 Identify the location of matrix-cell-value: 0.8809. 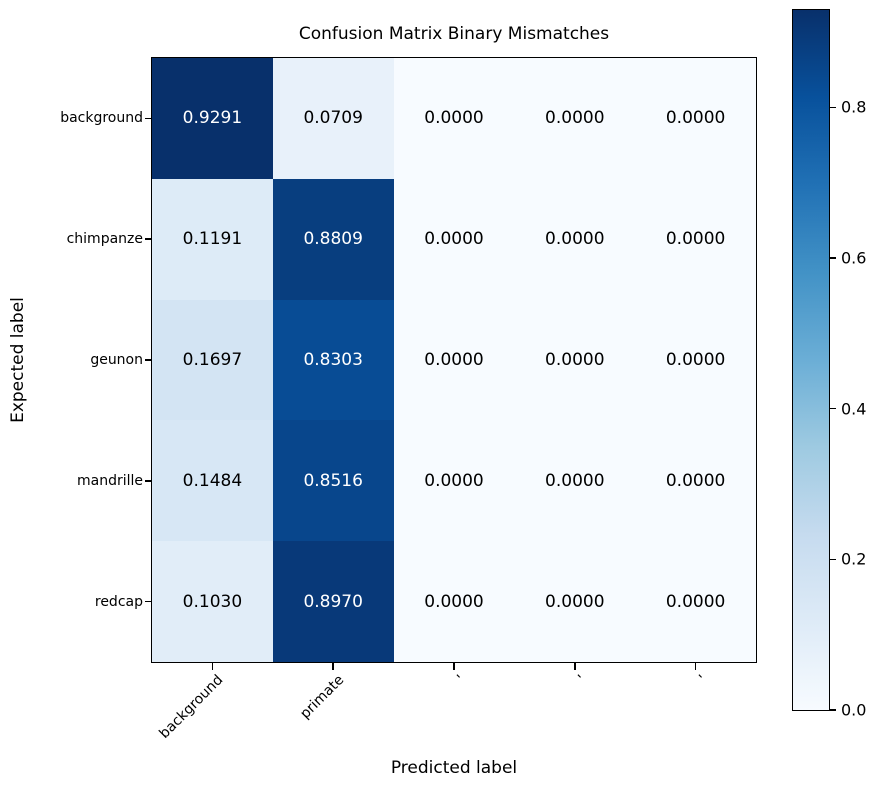
(333, 239).